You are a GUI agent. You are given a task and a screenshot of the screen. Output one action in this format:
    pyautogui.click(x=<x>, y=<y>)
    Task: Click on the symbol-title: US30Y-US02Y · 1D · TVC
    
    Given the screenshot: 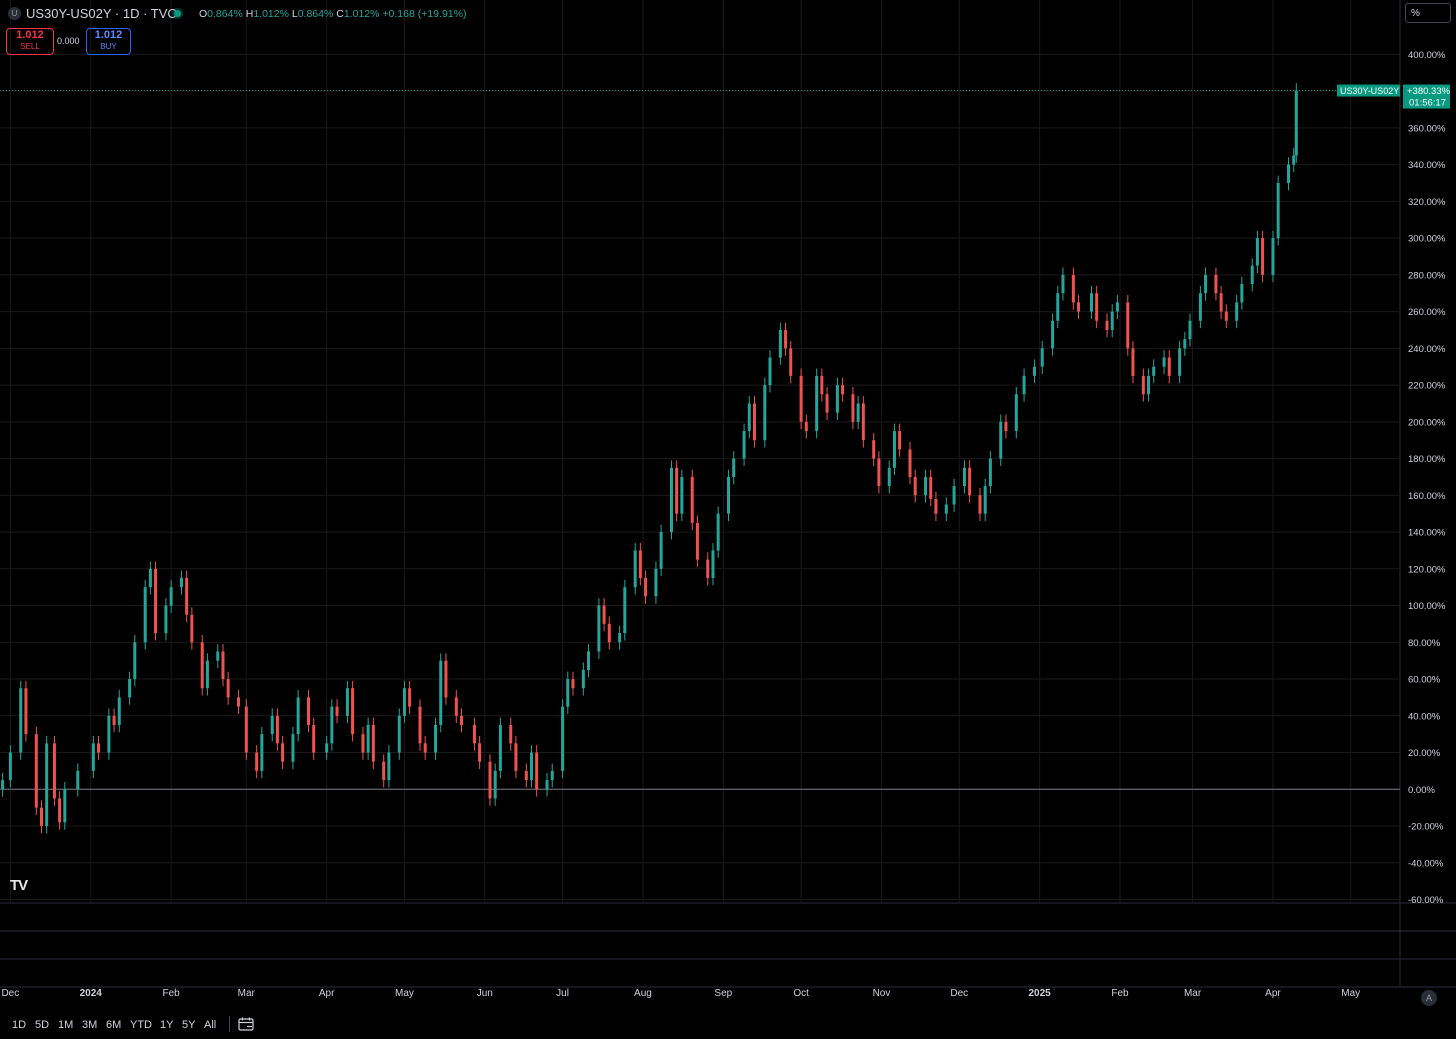 What is the action you would take?
    pyautogui.click(x=101, y=13)
    